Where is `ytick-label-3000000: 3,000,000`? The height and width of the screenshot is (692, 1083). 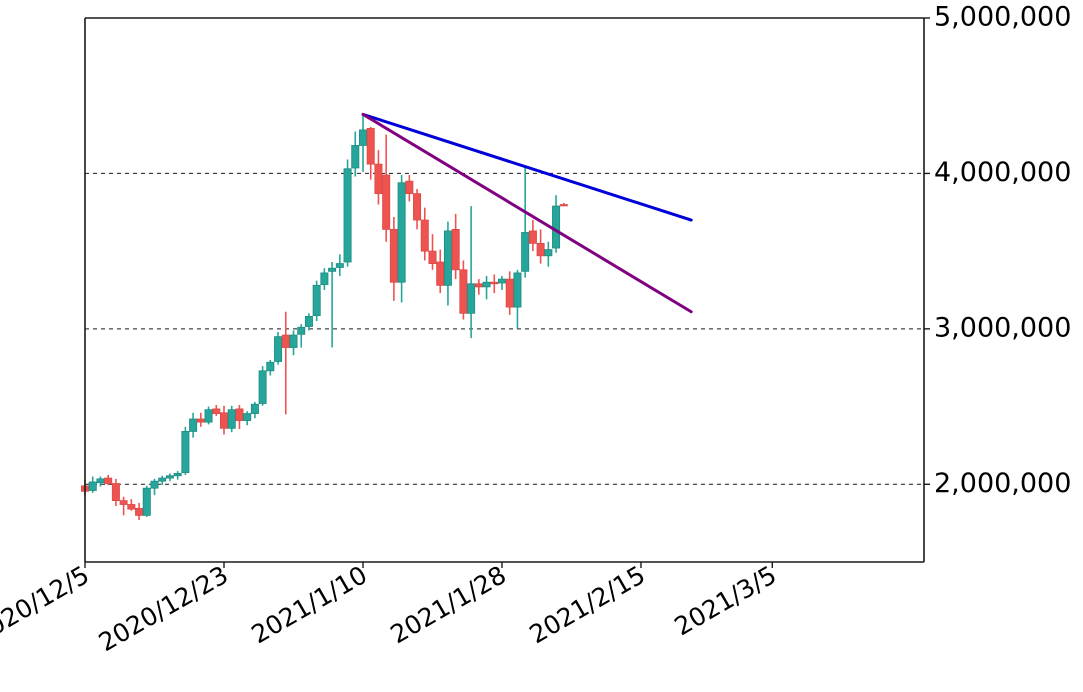
ytick-label-3000000: 3,000,000 is located at coordinates (1002, 327).